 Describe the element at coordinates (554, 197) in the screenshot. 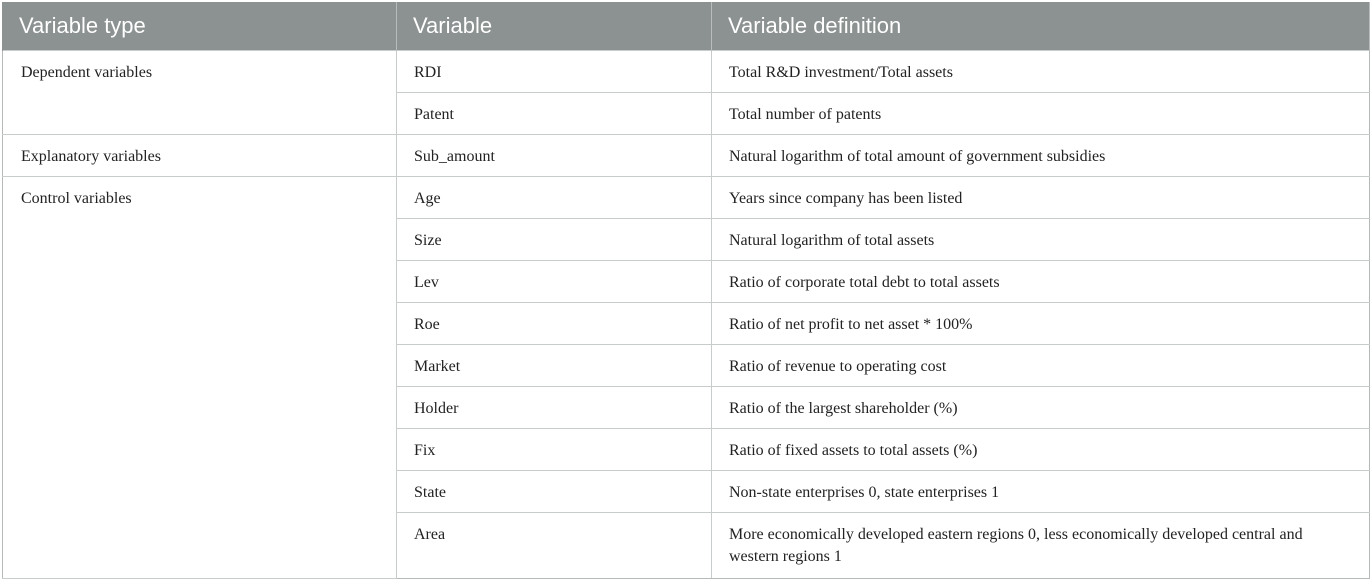

I see `variable-cell: Age` at that location.